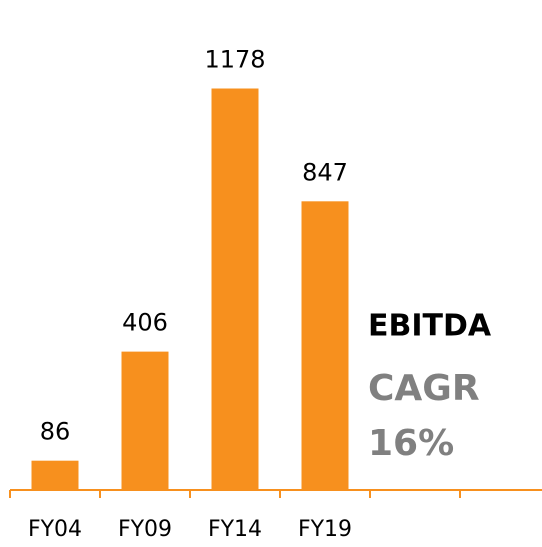  What do you see at coordinates (424, 388) in the screenshot?
I see `annotation: CAGR` at bounding box center [424, 388].